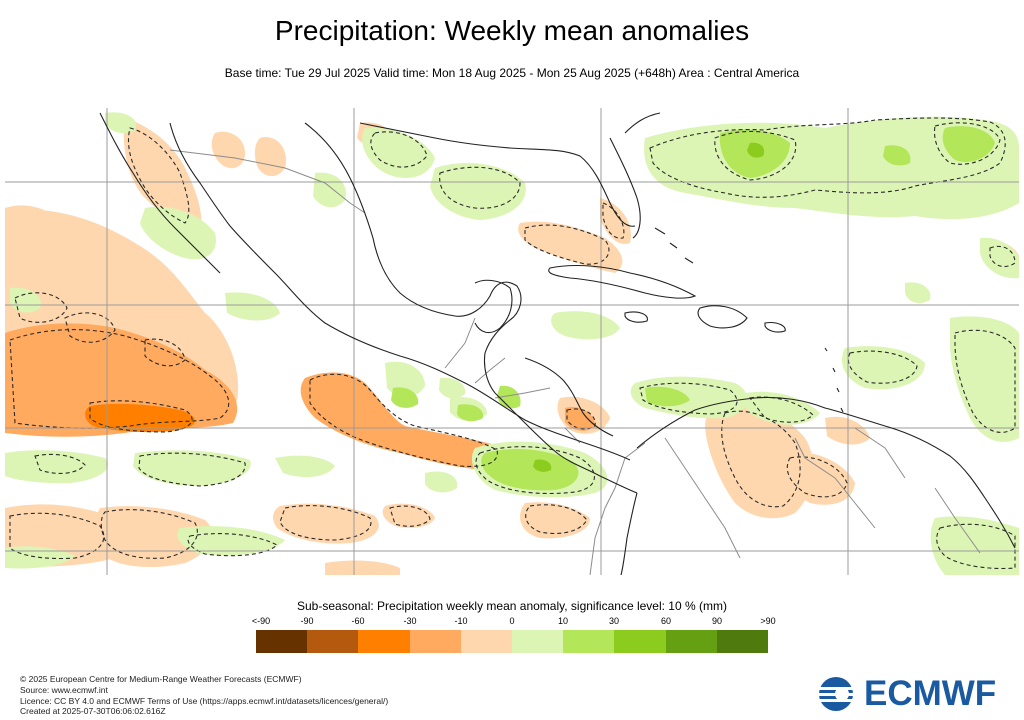 The width and height of the screenshot is (1024, 720). Describe the element at coordinates (930, 693) in the screenshot. I see `ecmwf-logo-text: ECMWF` at that location.